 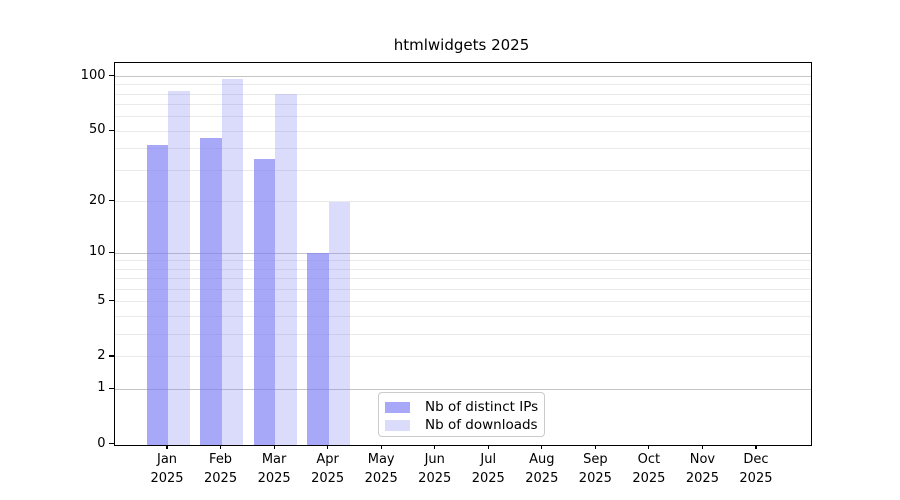 I want to click on x-tick-label-feb: Feb 2025, so click(x=221, y=469).